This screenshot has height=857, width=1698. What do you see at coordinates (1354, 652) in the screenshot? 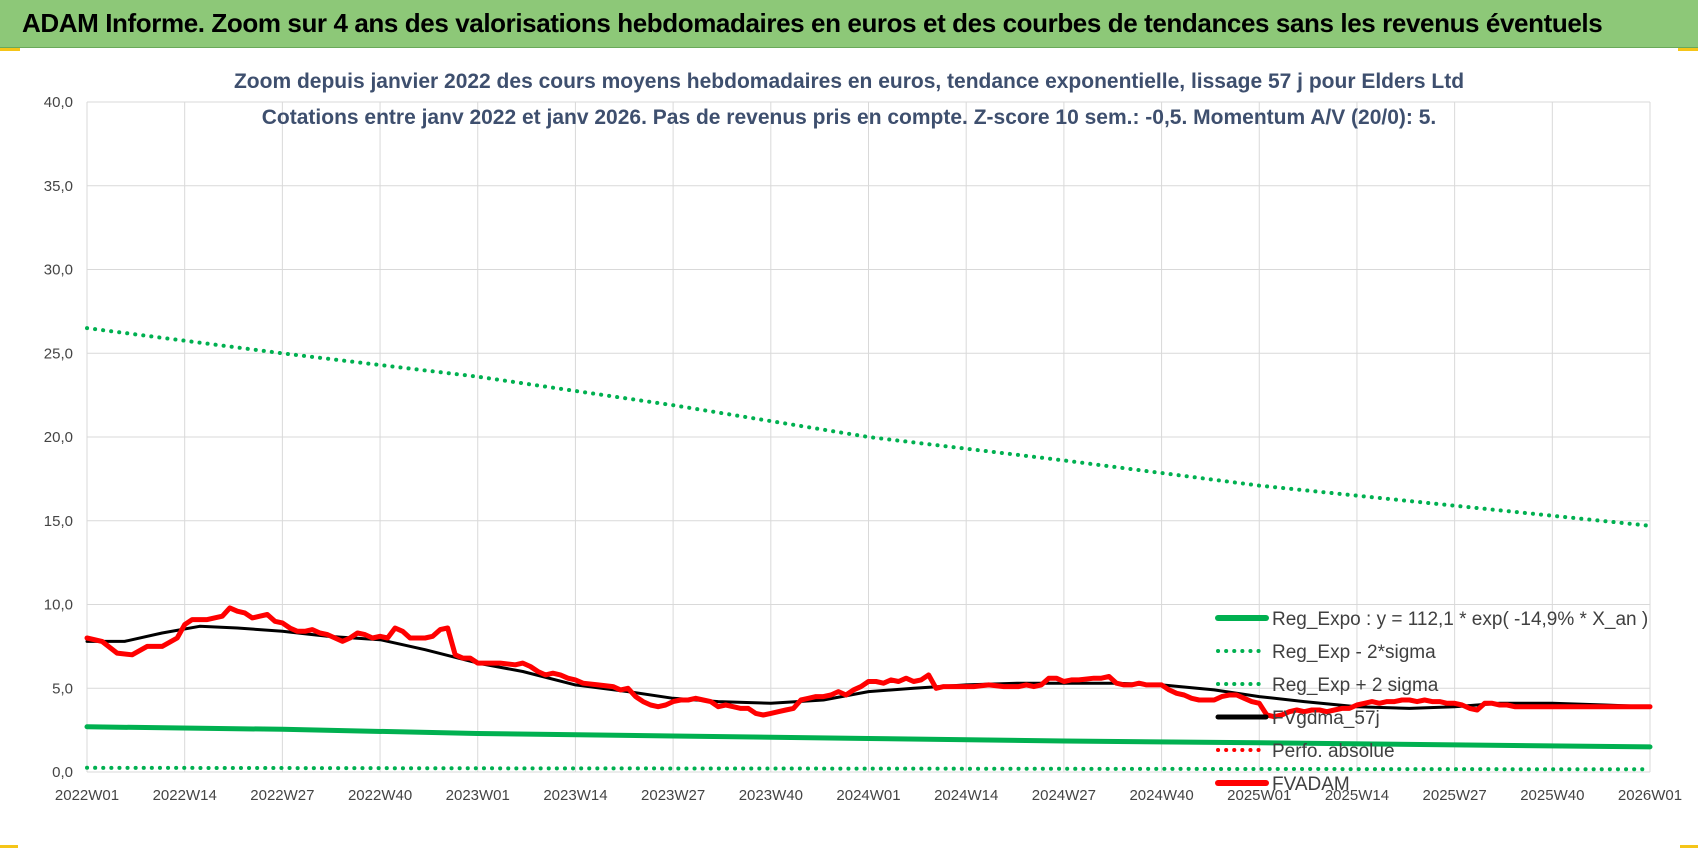
I see `legend-label: Reg_Exp - 2*sigma` at bounding box center [1354, 652].